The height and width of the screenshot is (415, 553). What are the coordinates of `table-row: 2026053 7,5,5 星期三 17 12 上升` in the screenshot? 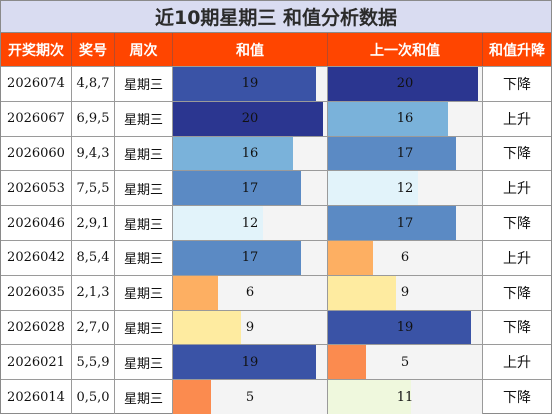 It's located at (276, 188).